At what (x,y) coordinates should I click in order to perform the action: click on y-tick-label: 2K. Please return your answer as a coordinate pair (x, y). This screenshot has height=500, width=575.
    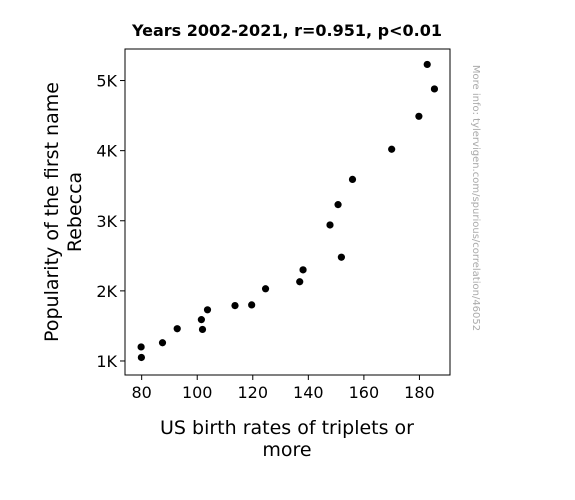
    Looking at the image, I should click on (106, 291).